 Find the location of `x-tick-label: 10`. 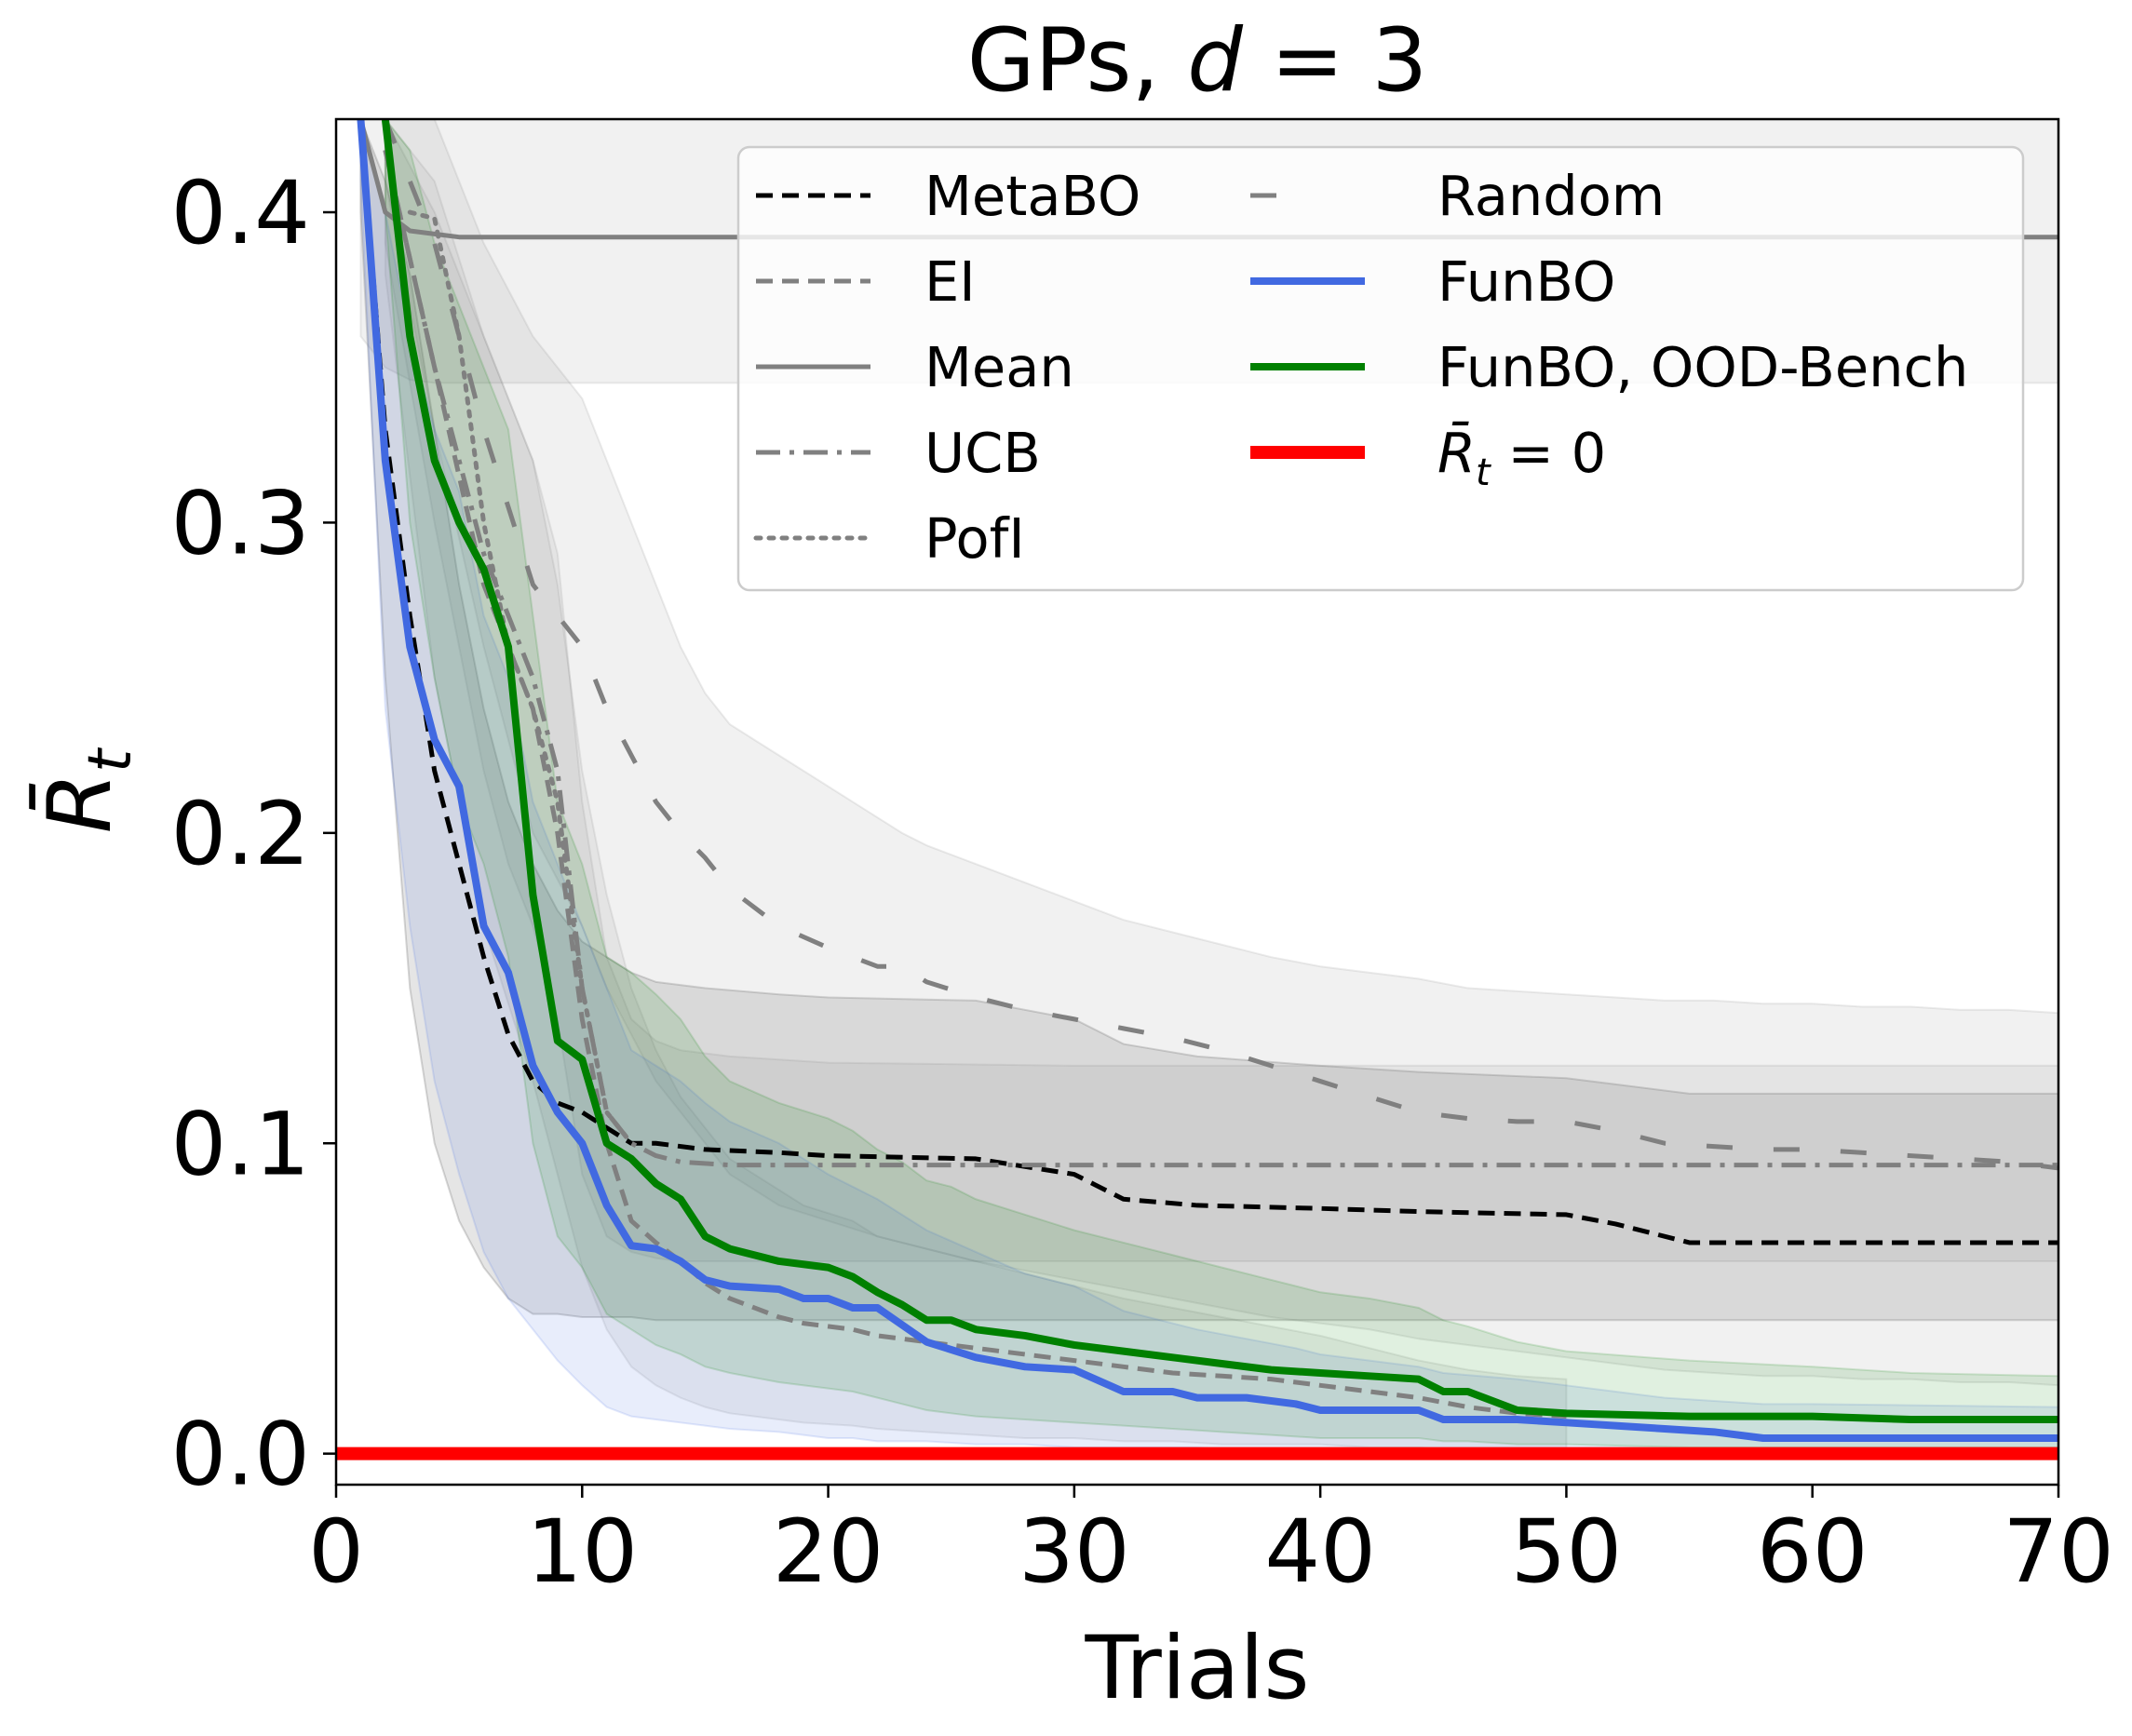

x-tick-label: 10 is located at coordinates (582, 1552).